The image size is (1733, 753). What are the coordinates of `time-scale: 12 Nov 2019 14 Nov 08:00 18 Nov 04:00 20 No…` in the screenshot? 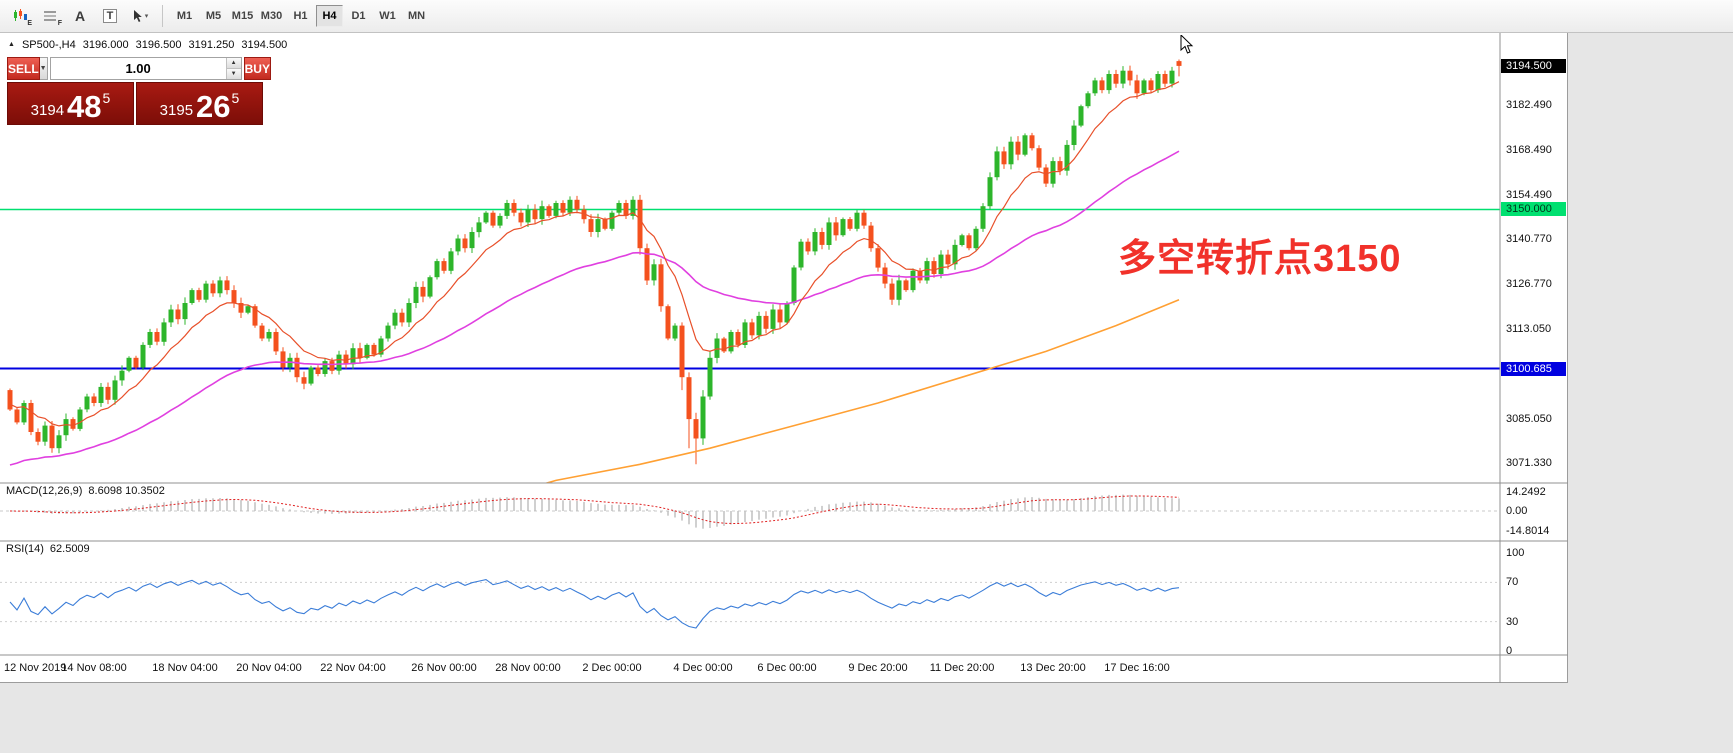 It's located at (784, 669).